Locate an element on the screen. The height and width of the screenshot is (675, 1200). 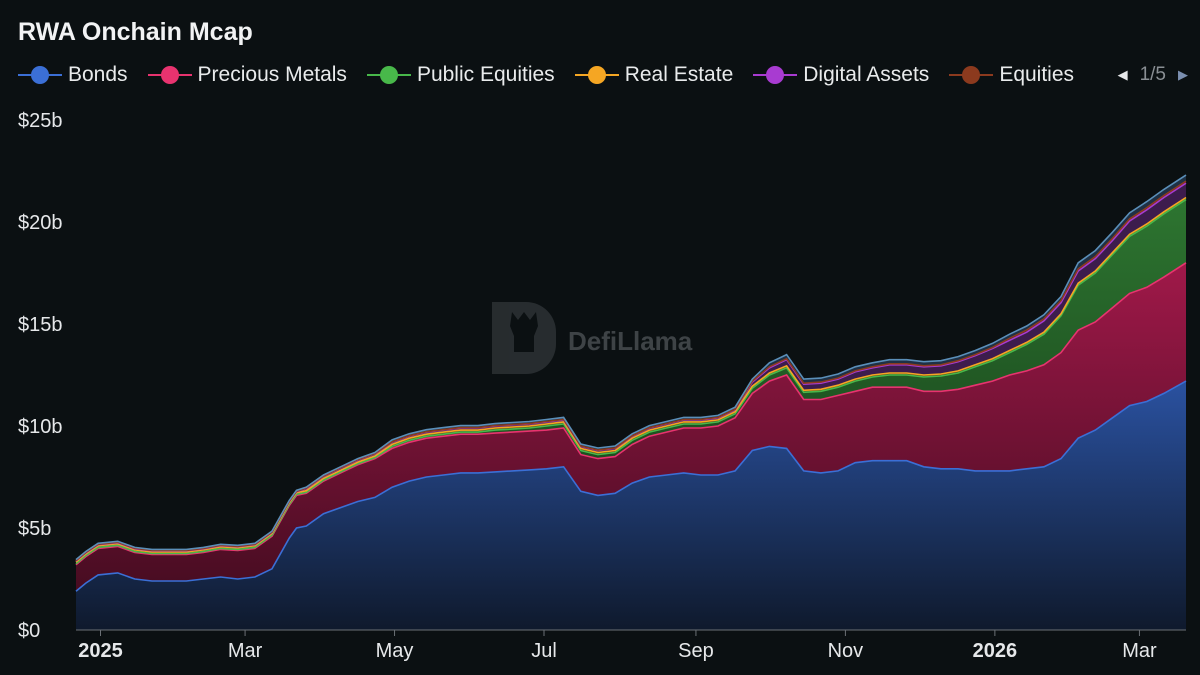
watermark-text: DefiLlama is located at coordinates (630, 341).